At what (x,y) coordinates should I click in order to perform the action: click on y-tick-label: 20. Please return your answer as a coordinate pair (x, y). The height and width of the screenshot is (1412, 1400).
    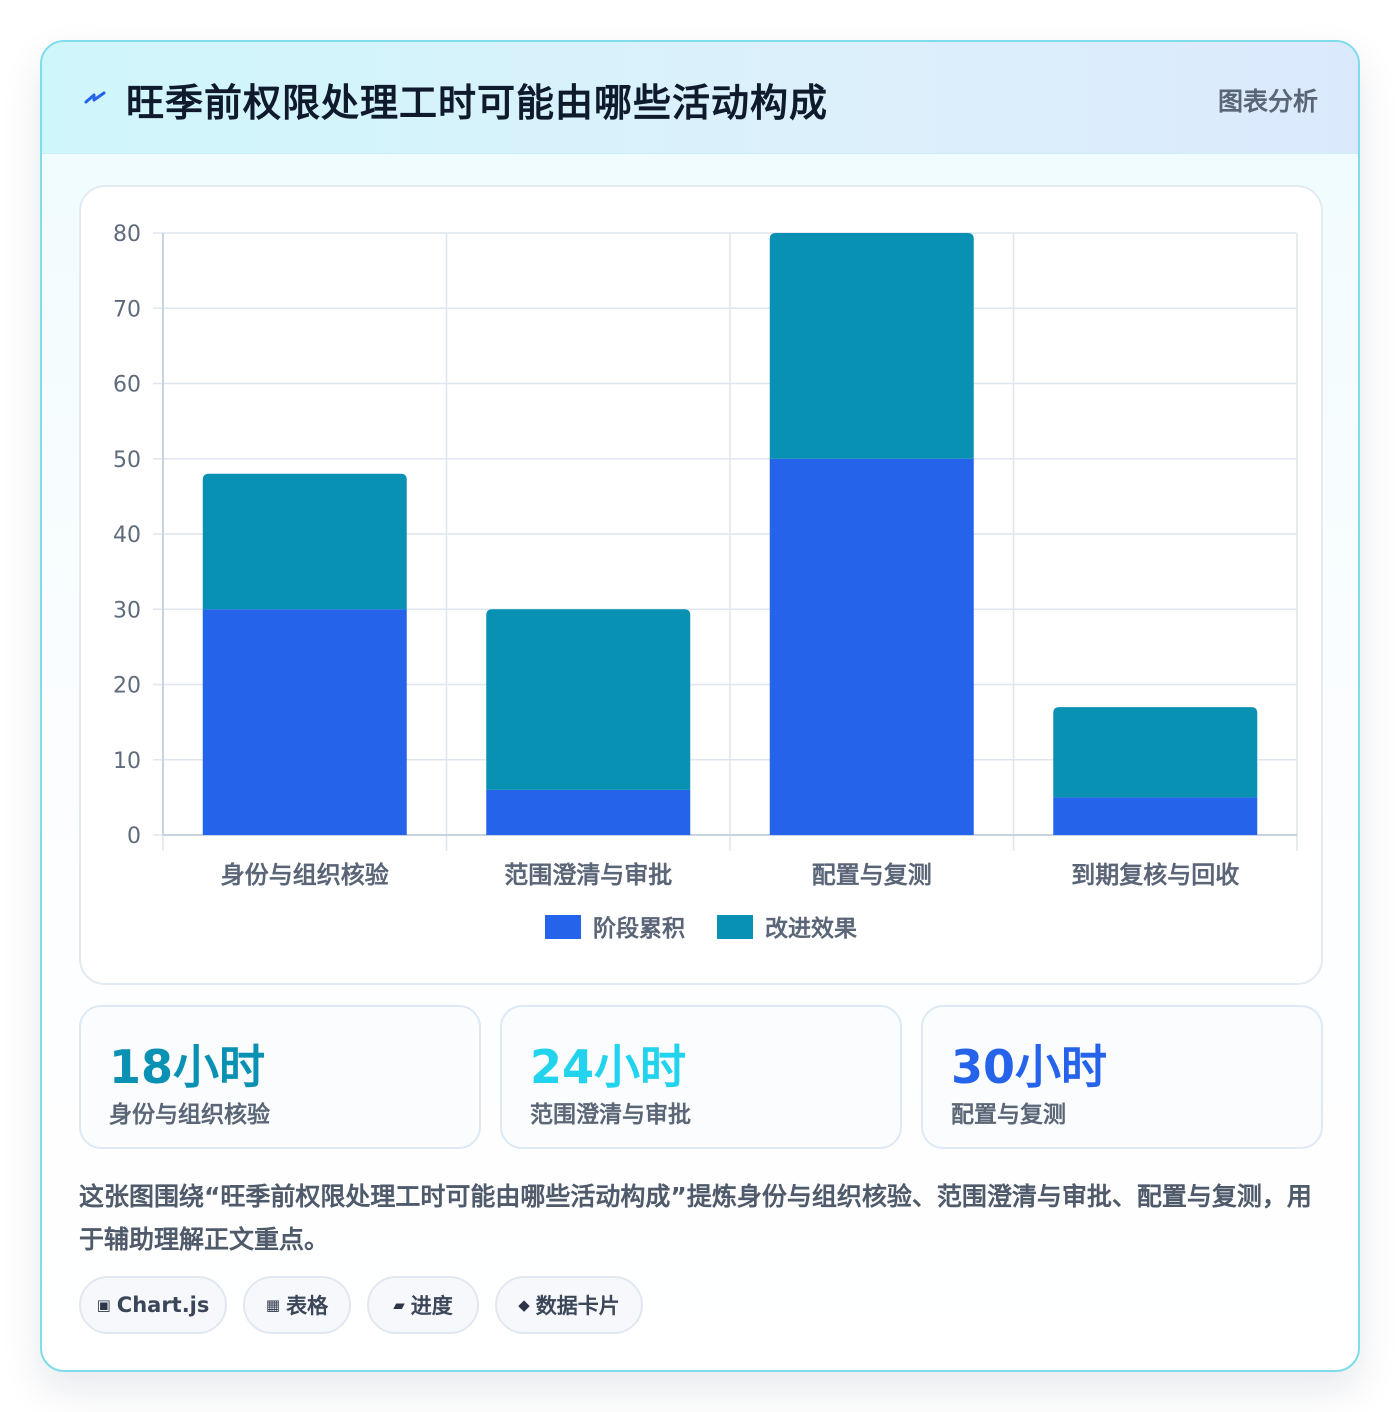
    Looking at the image, I should click on (127, 686).